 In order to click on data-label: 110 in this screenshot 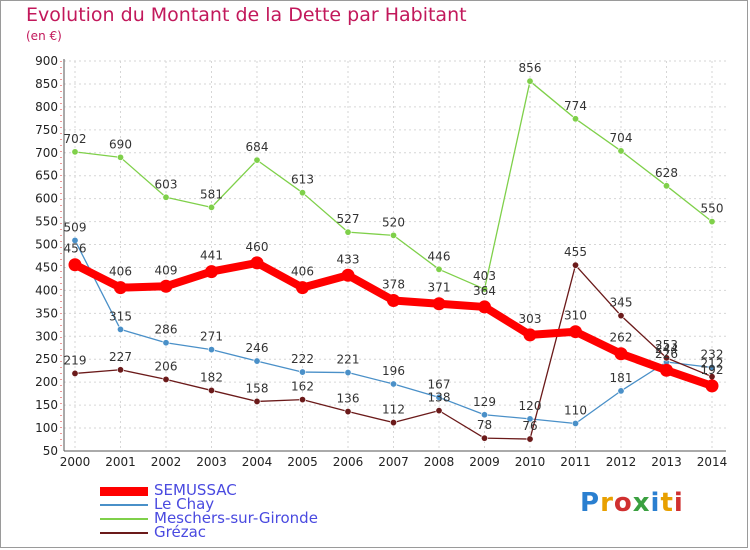, I will do `click(575, 410)`.